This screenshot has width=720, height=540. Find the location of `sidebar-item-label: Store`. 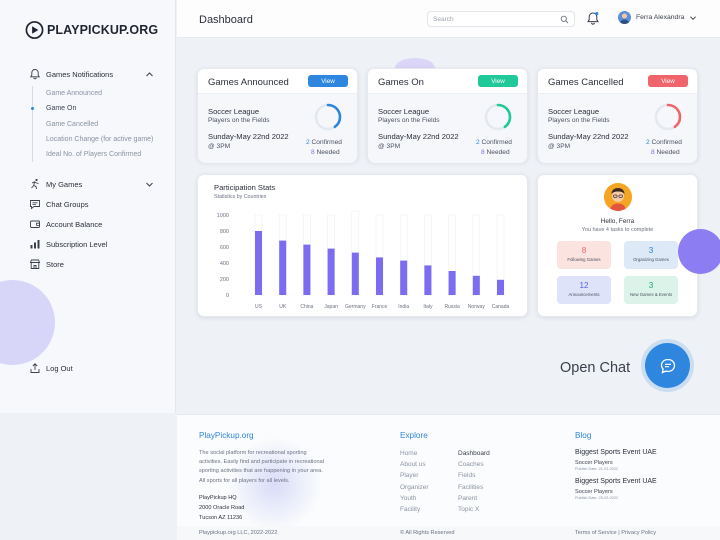

sidebar-item-label: Store is located at coordinates (55, 264).